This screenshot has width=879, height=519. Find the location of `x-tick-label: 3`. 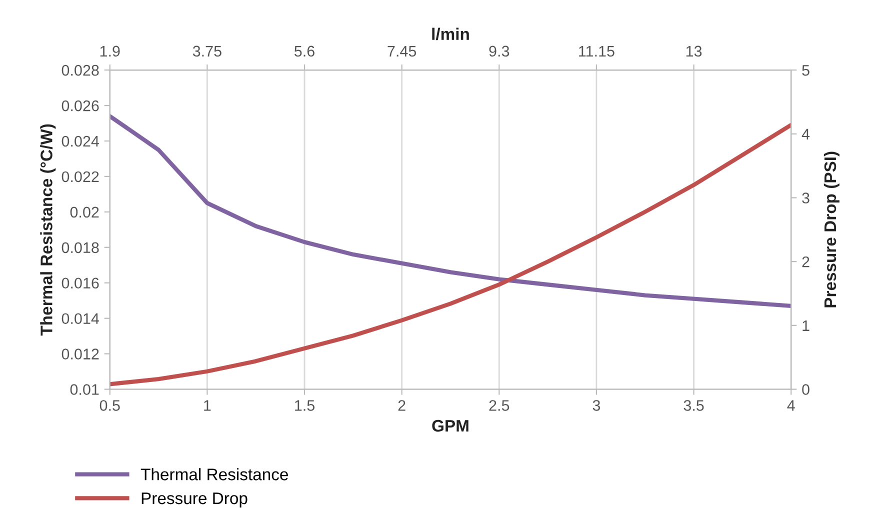

x-tick-label: 3 is located at coordinates (596, 405).